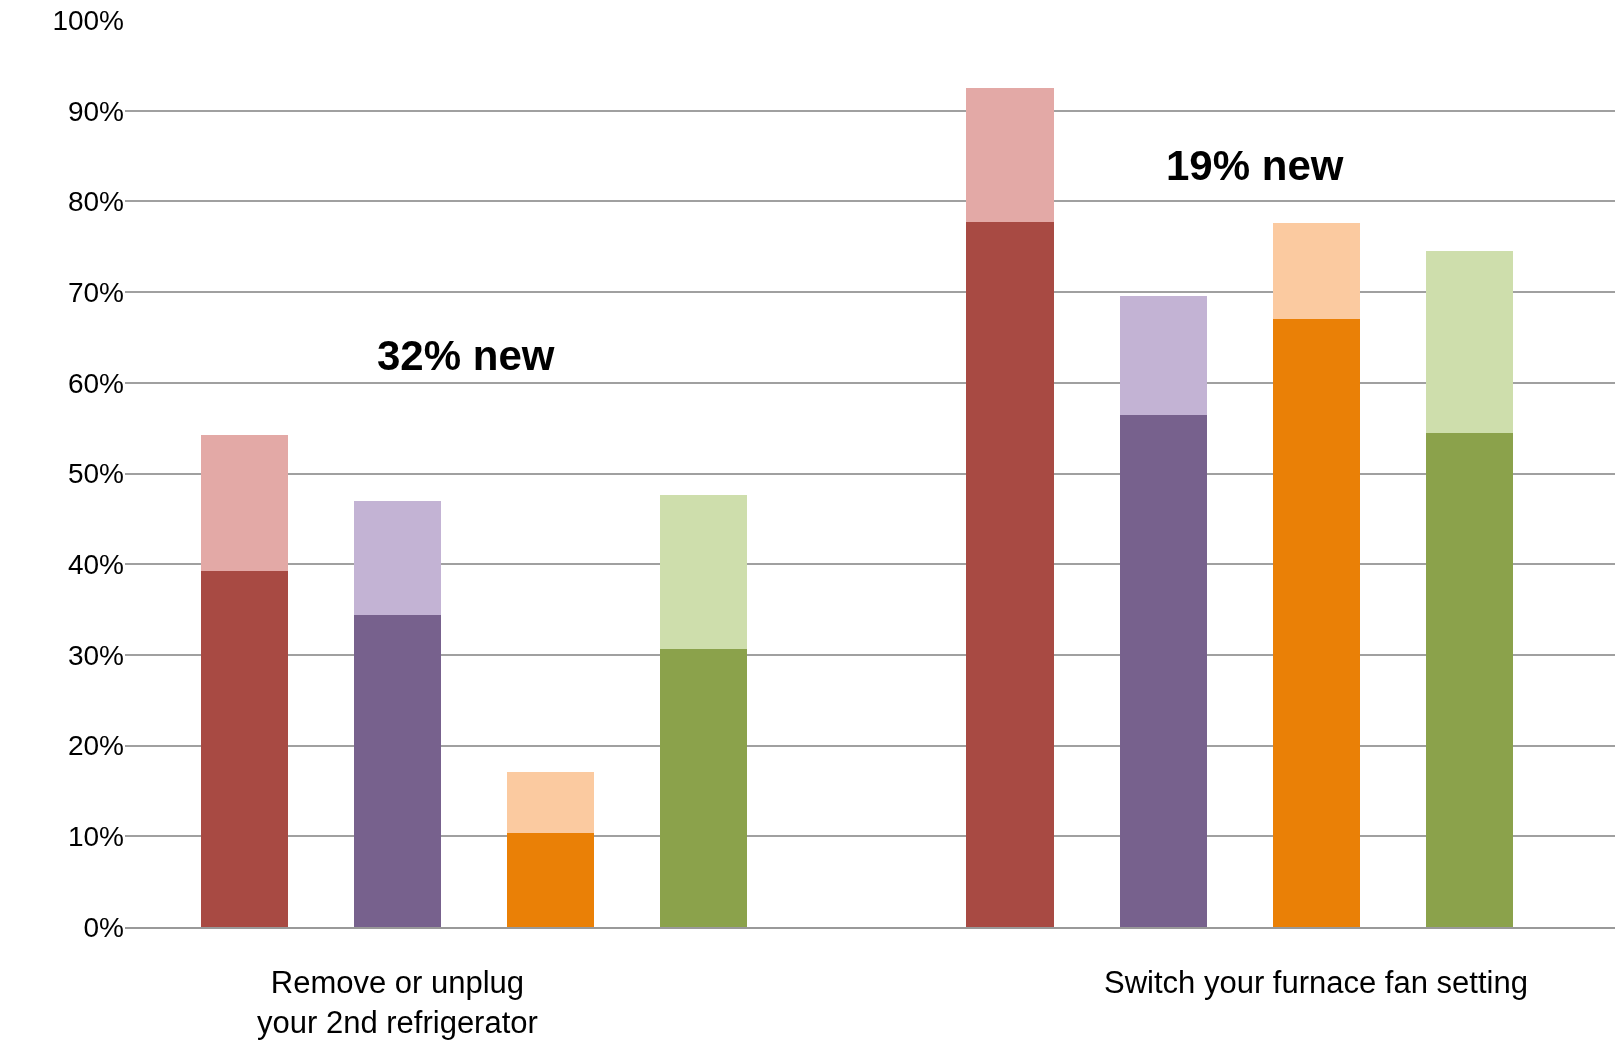 The width and height of the screenshot is (1620, 1057). What do you see at coordinates (88, 20) in the screenshot?
I see `y-tick-label: 100%` at bounding box center [88, 20].